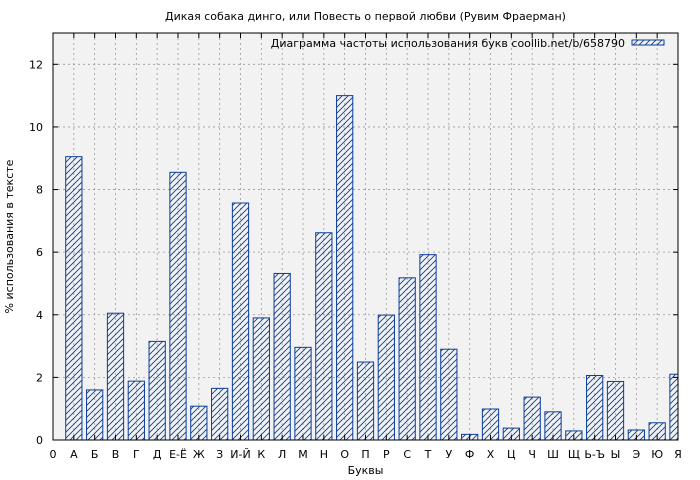  What do you see at coordinates (469, 454) in the screenshot?
I see `x-tick-label: Ф` at bounding box center [469, 454].